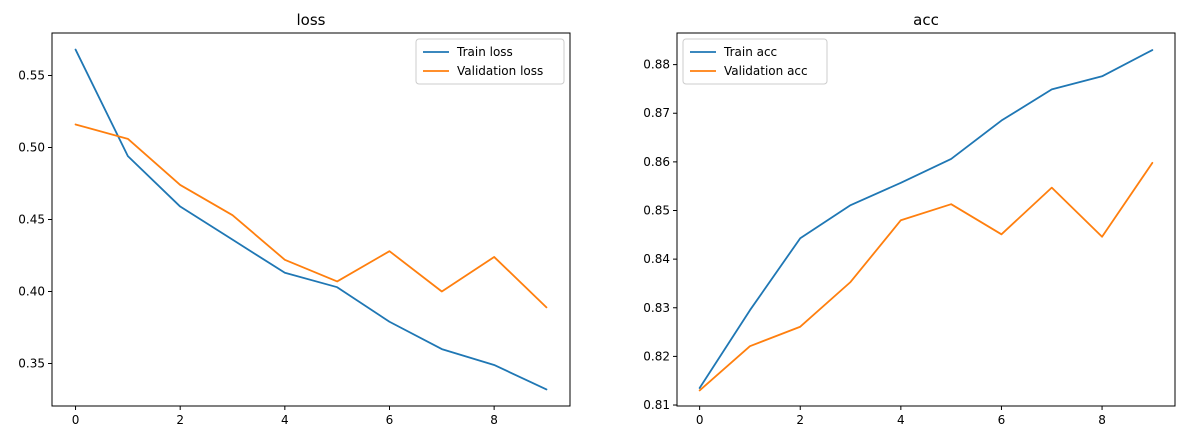 This screenshot has height=428, width=1188. Describe the element at coordinates (656, 405) in the screenshot. I see `y-tick-label: 0.81` at that location.